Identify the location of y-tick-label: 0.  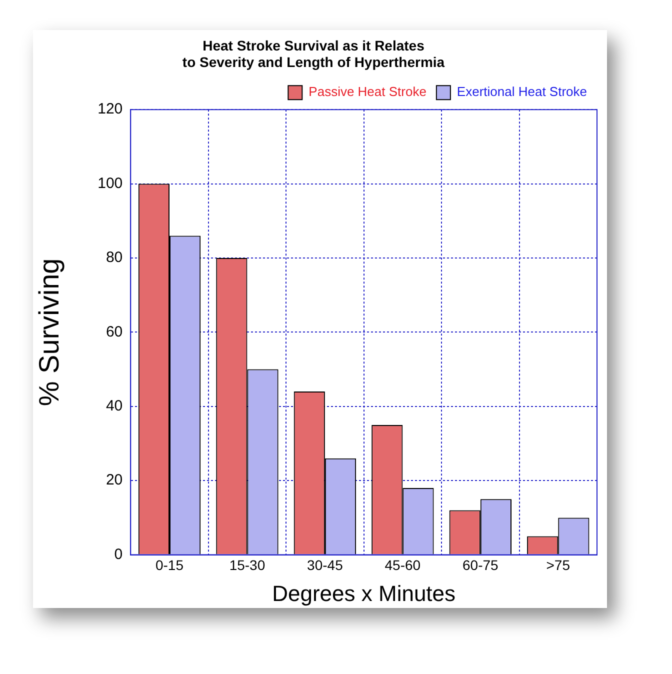
(118, 554).